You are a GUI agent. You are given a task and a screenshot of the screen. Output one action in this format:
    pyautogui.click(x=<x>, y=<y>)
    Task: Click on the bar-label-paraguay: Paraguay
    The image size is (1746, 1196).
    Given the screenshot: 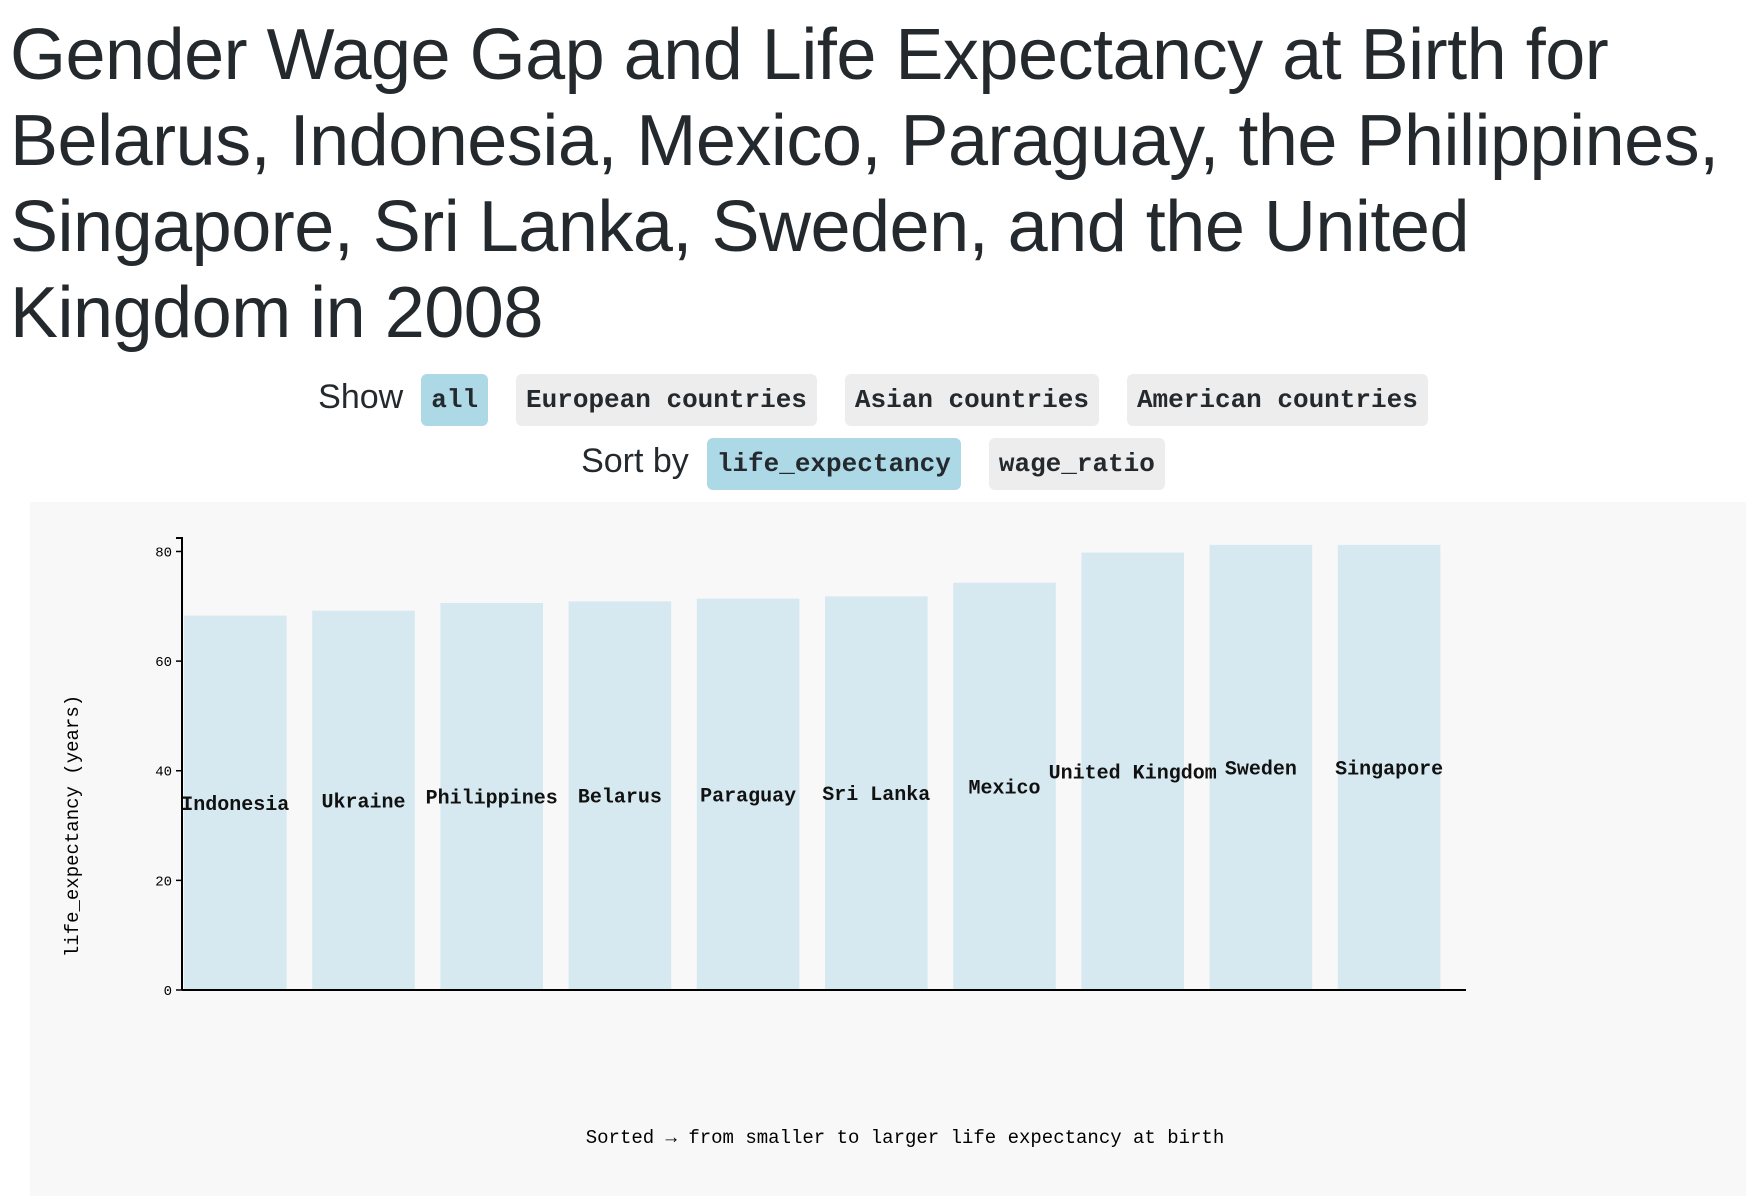 What is the action you would take?
    pyautogui.click(x=748, y=796)
    